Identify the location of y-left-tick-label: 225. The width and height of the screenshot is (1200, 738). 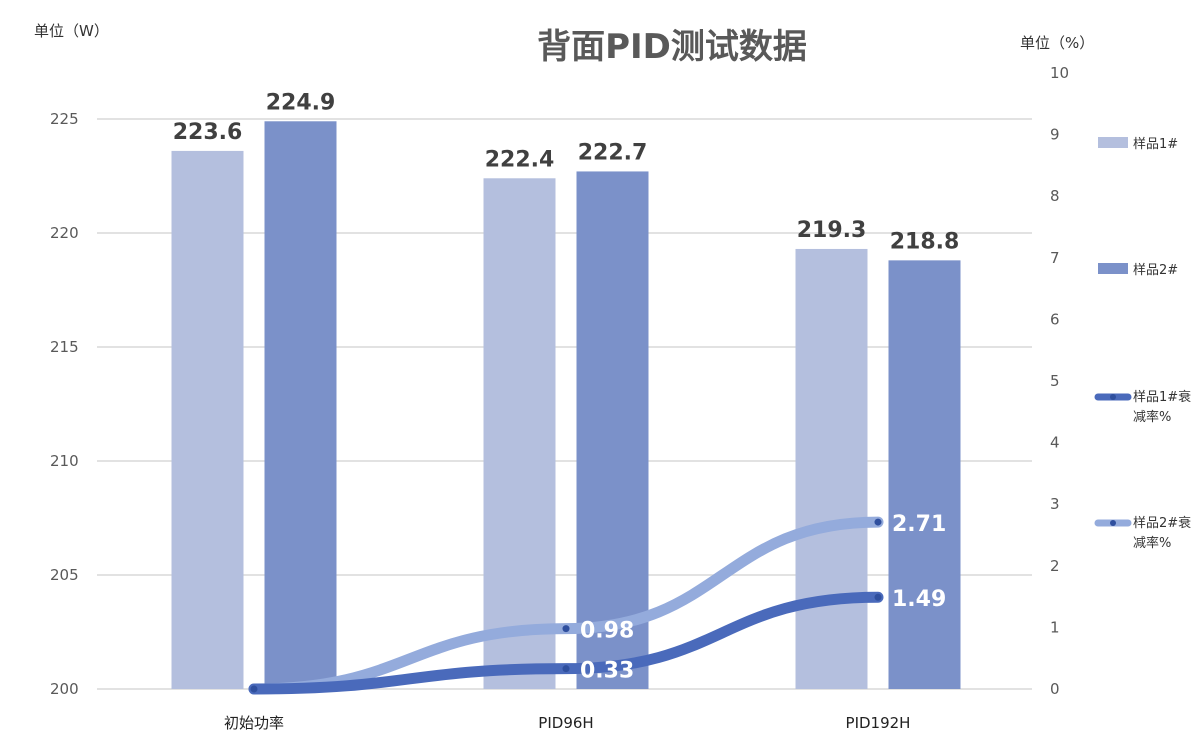
(64, 119).